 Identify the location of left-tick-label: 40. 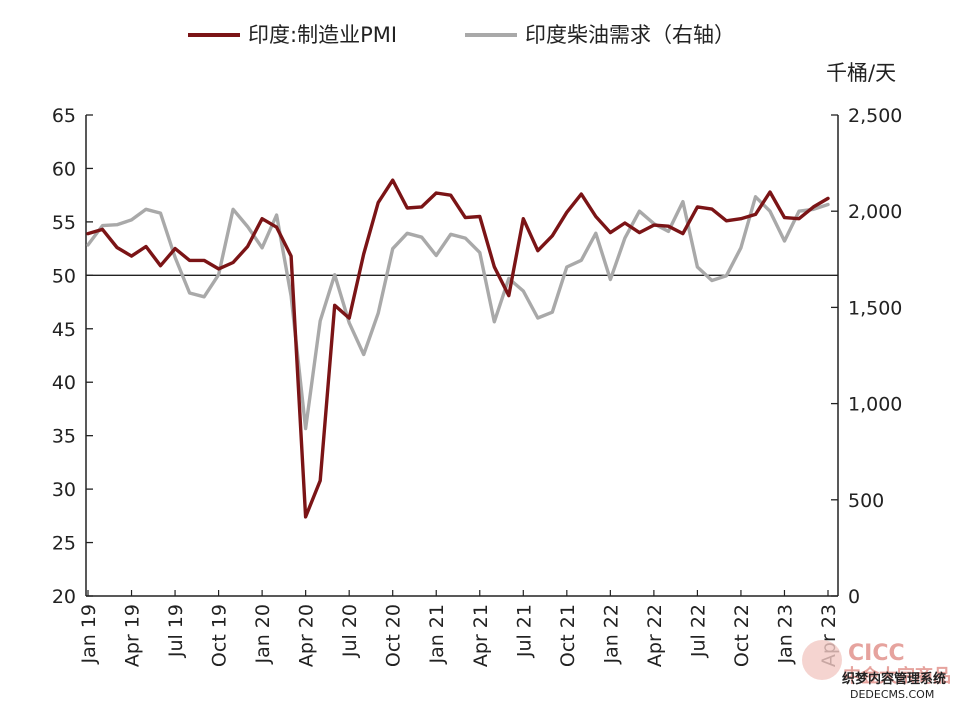
(64, 383).